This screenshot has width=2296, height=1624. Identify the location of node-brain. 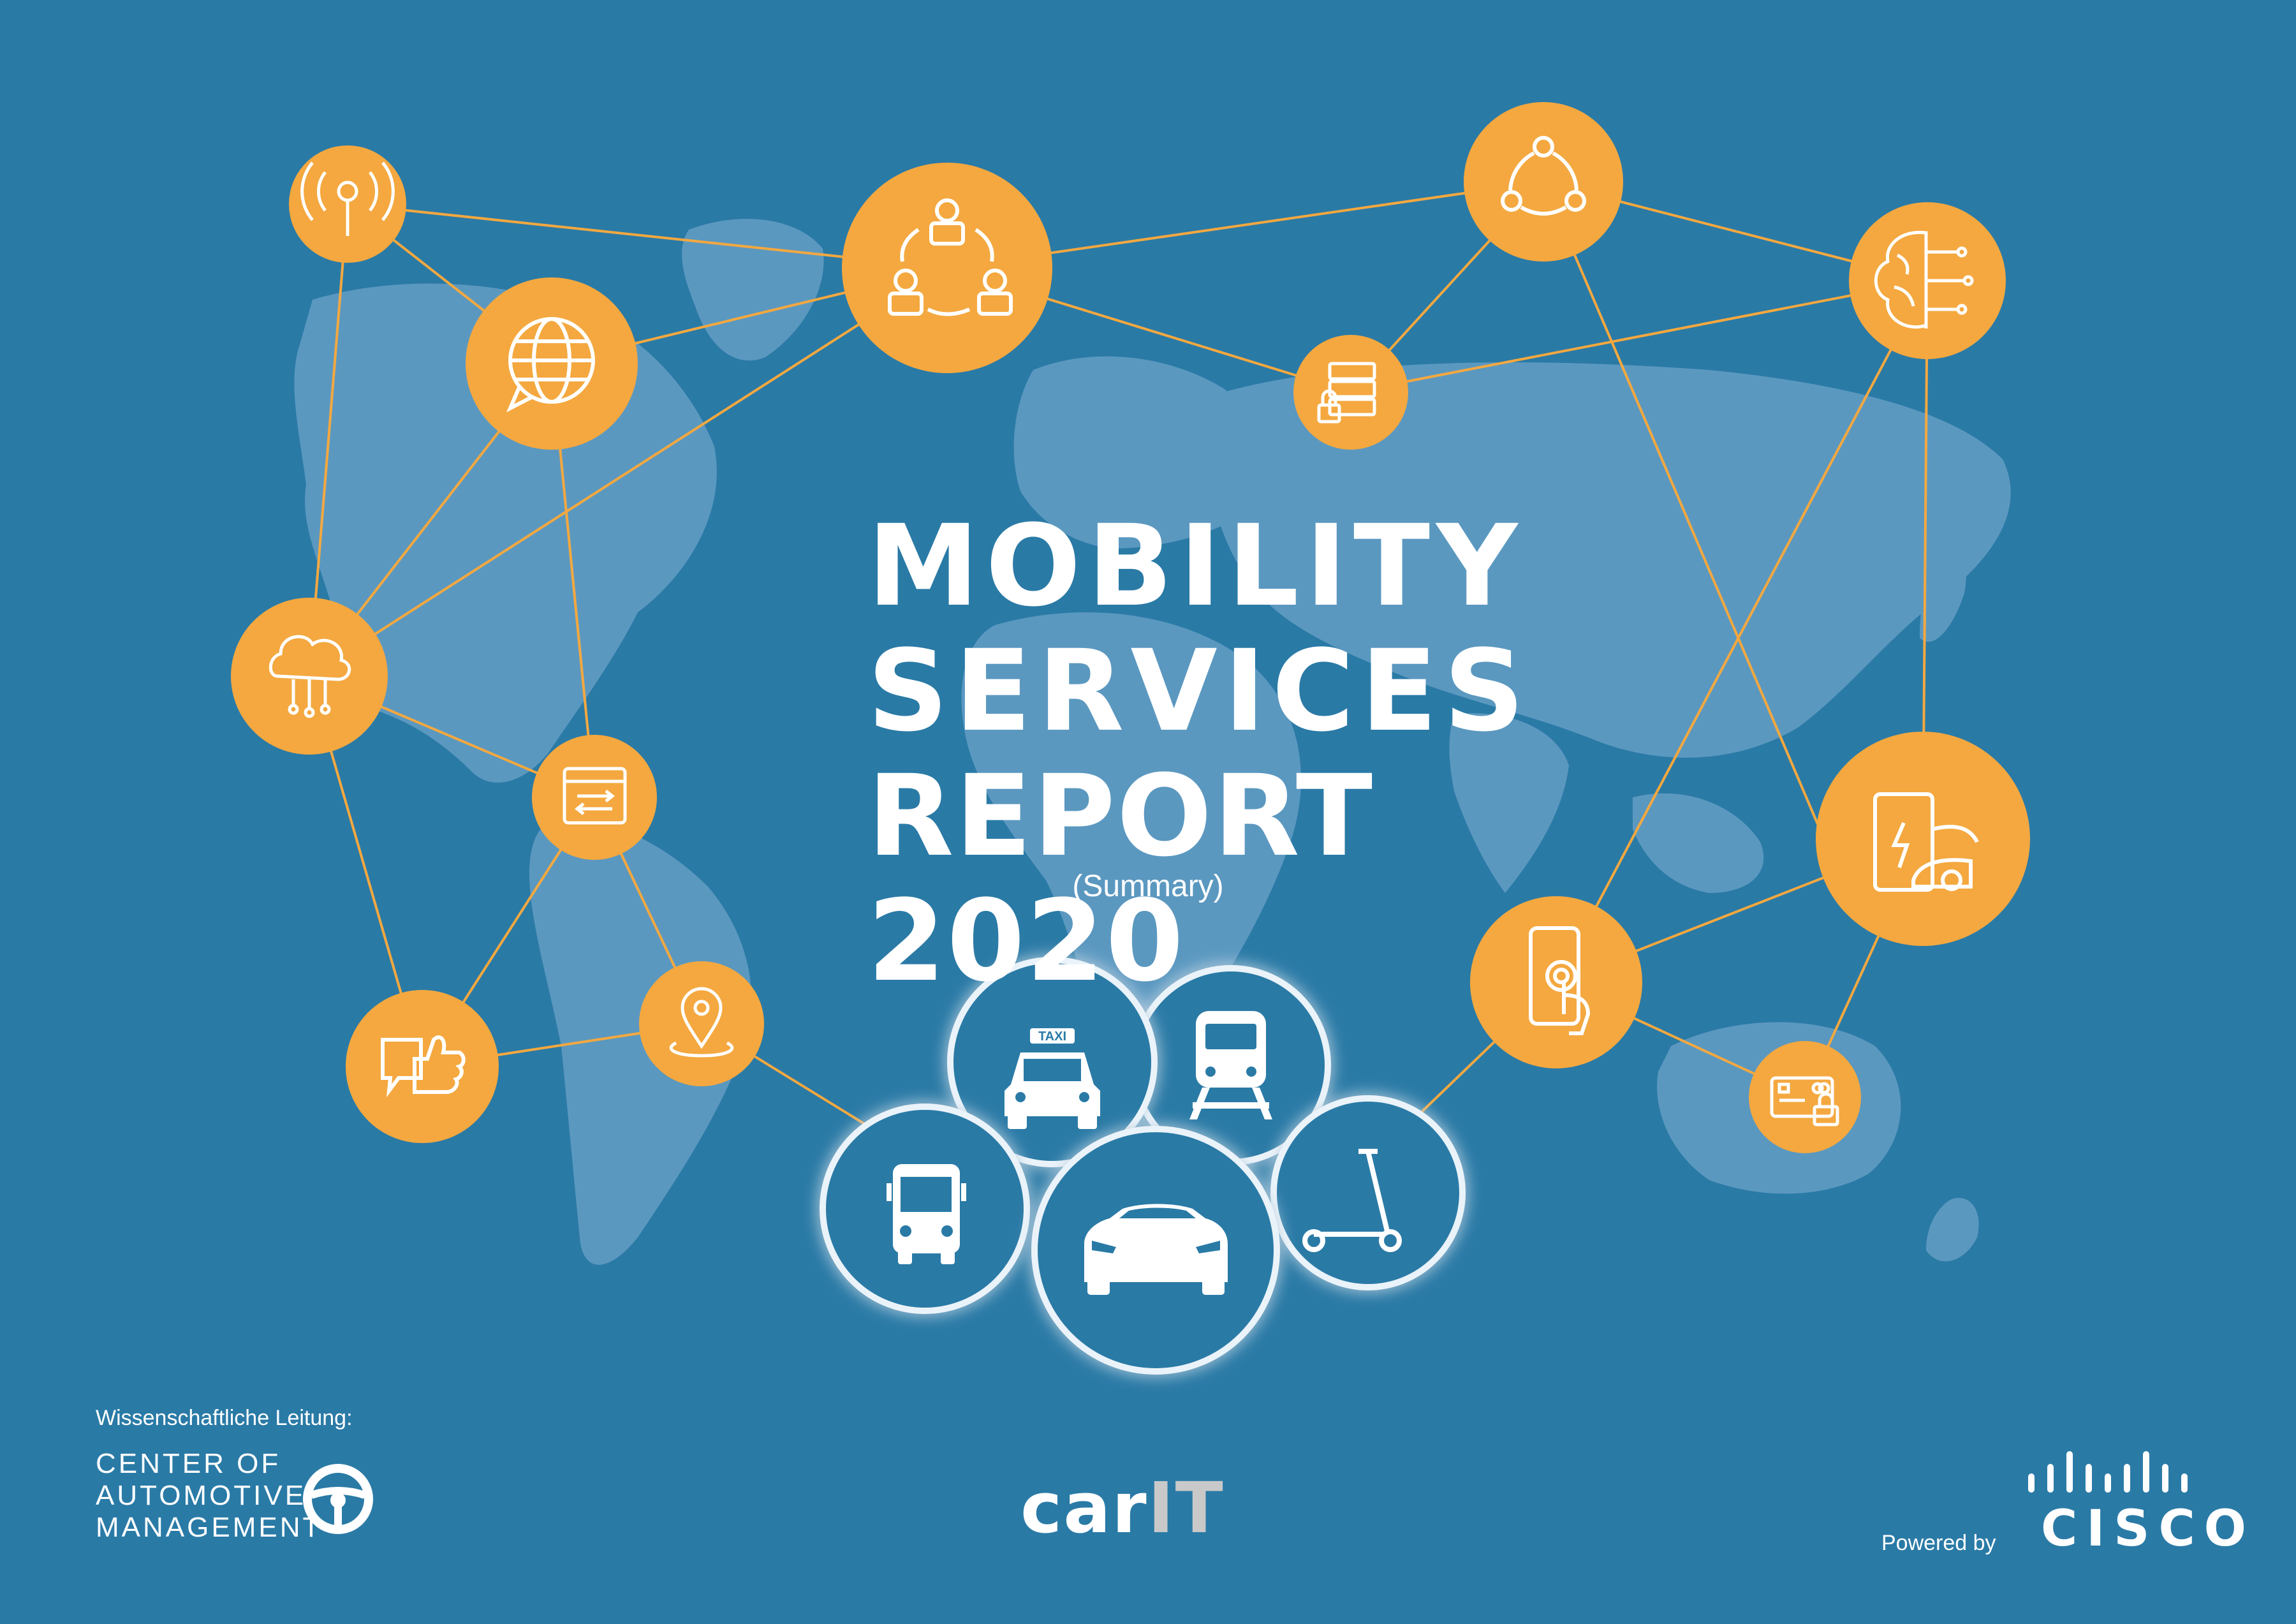
(1927, 280).